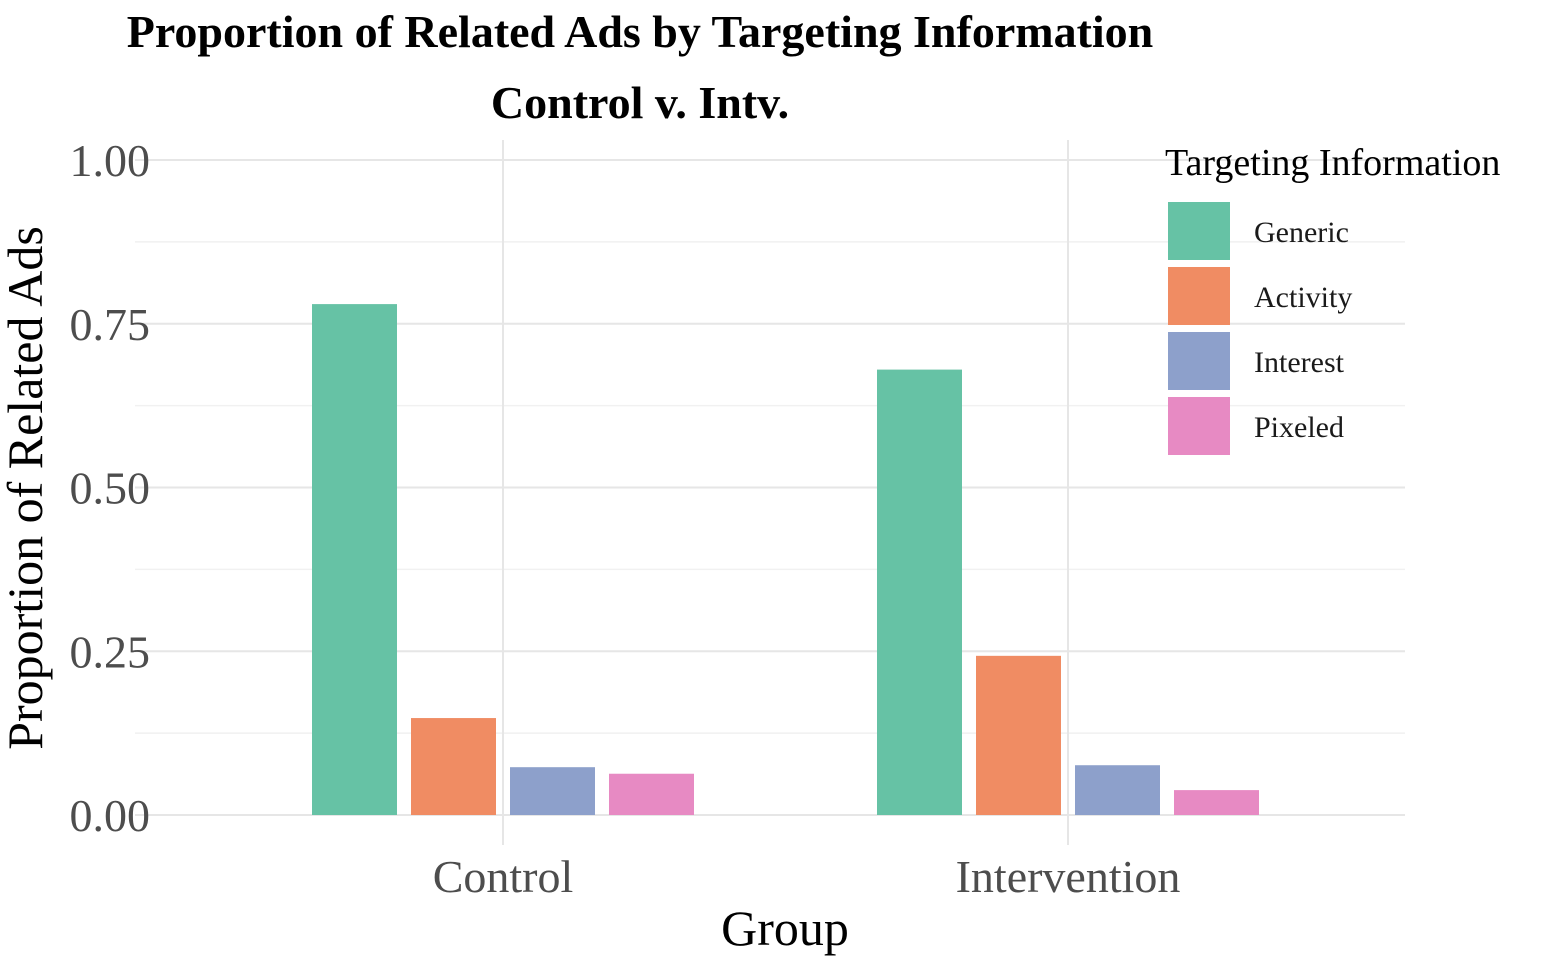  I want to click on legend-swatch-interest, so click(1199, 361).